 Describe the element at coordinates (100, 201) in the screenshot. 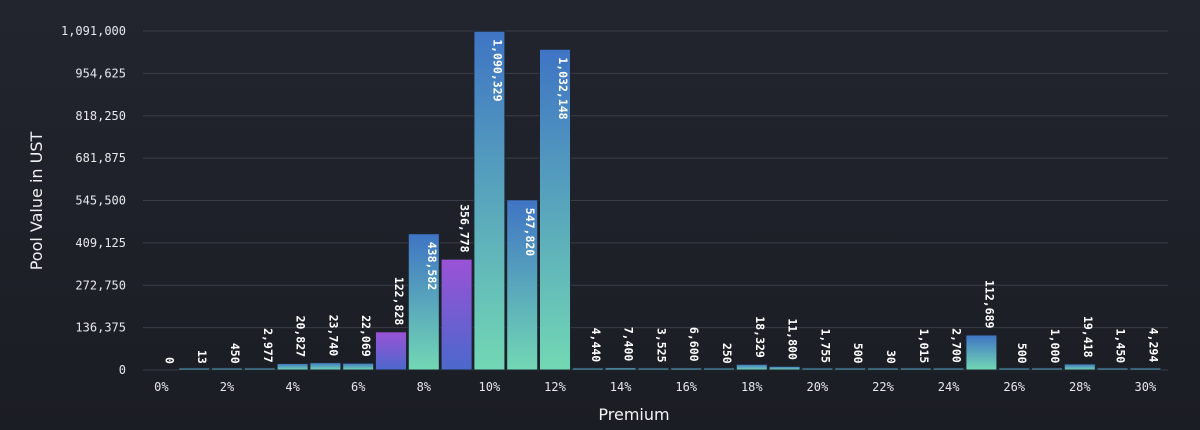

I see `y-tick-label: 545,500` at that location.